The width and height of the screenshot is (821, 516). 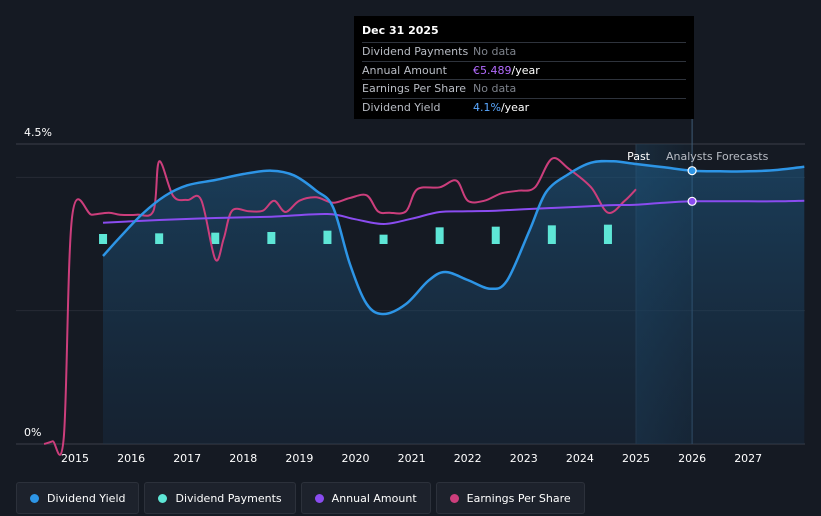 What do you see at coordinates (717, 156) in the screenshot?
I see `analysts-forecasts-label: Analysts Forecasts` at bounding box center [717, 156].